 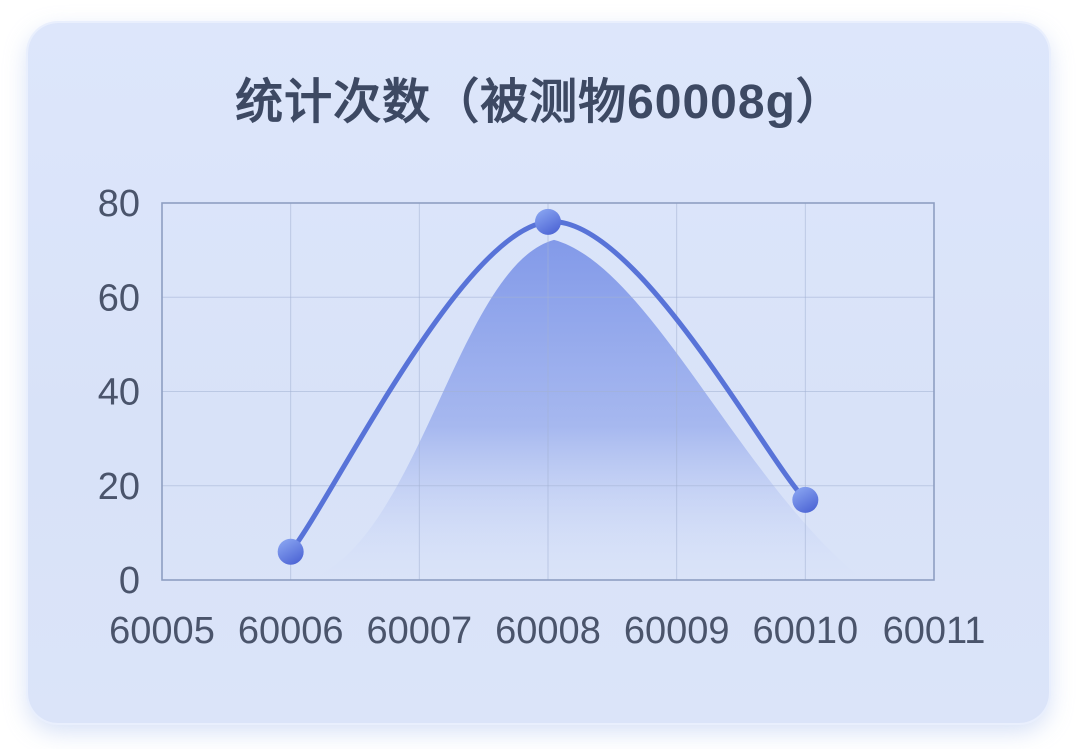 I want to click on y-tick-label: 80, so click(x=119, y=204).